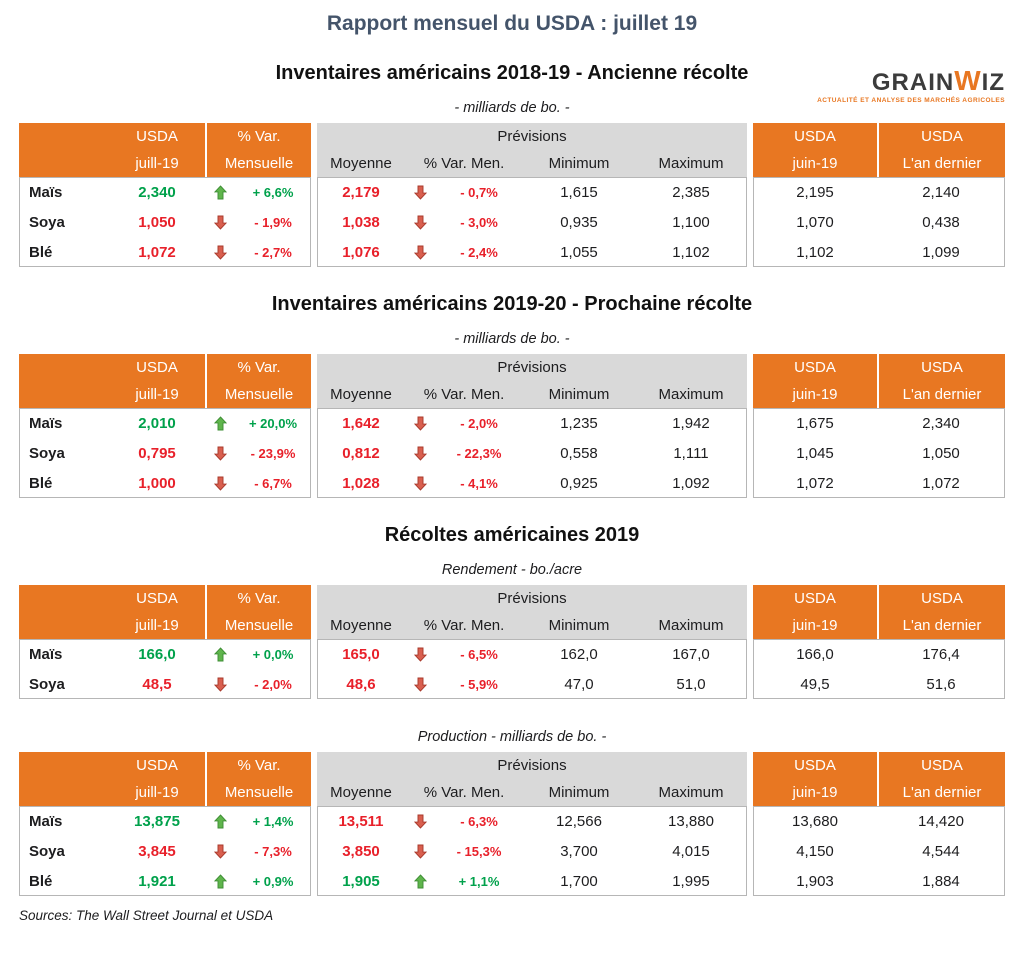  Describe the element at coordinates (464, 792) in the screenshot. I see `header-pct-var-men: % Var. Men.` at that location.